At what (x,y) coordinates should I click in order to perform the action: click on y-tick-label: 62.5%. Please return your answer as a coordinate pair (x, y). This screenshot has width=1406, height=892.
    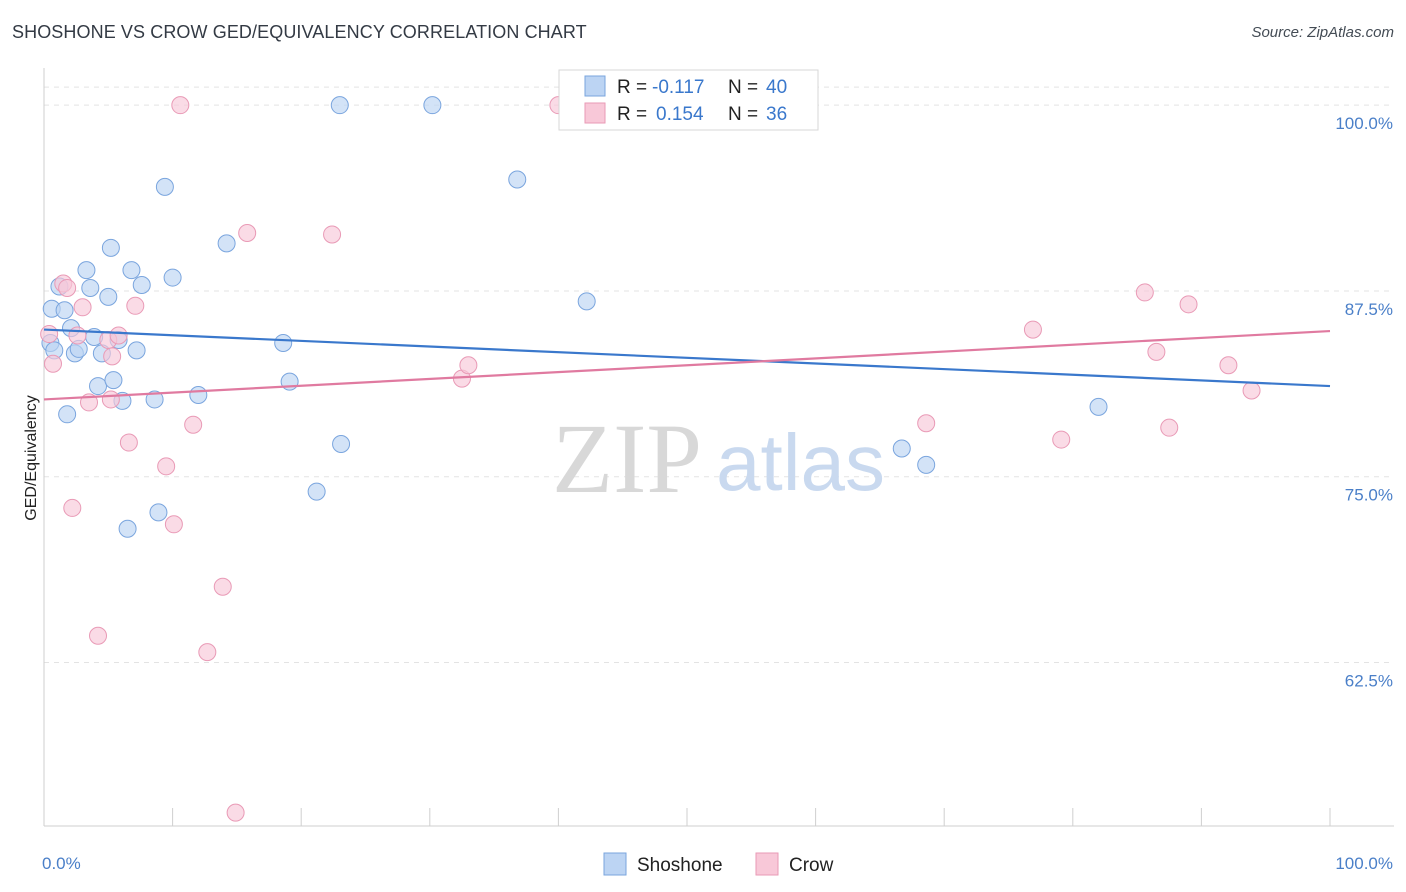
    Looking at the image, I should click on (1369, 681).